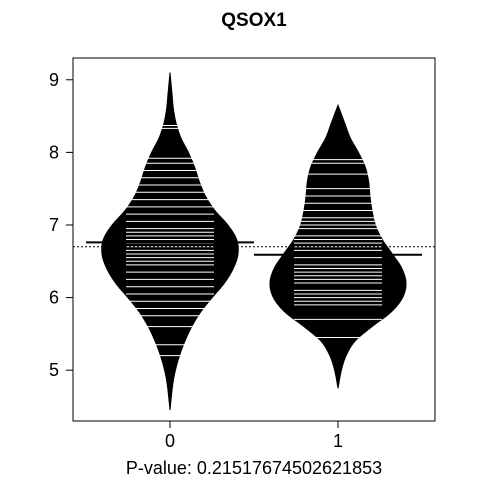 The image size is (480, 480). Describe the element at coordinates (54, 370) in the screenshot. I see `y-tick-label: 5` at that location.